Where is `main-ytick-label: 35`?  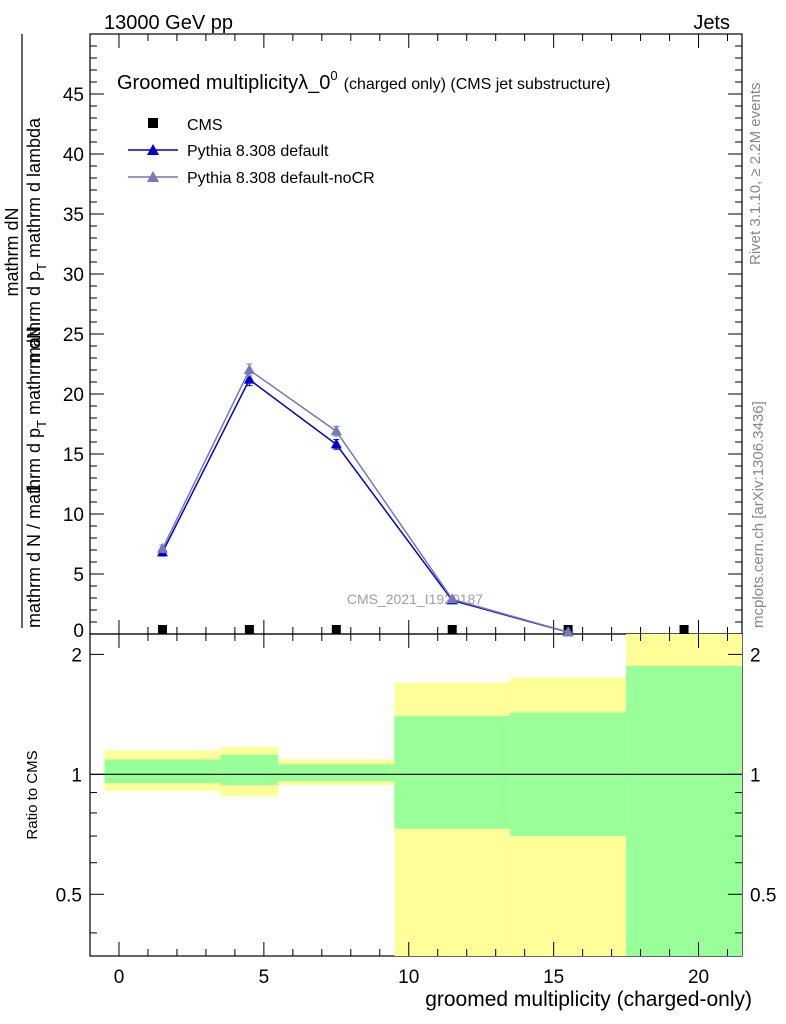 main-ytick-label: 35 is located at coordinates (73, 215).